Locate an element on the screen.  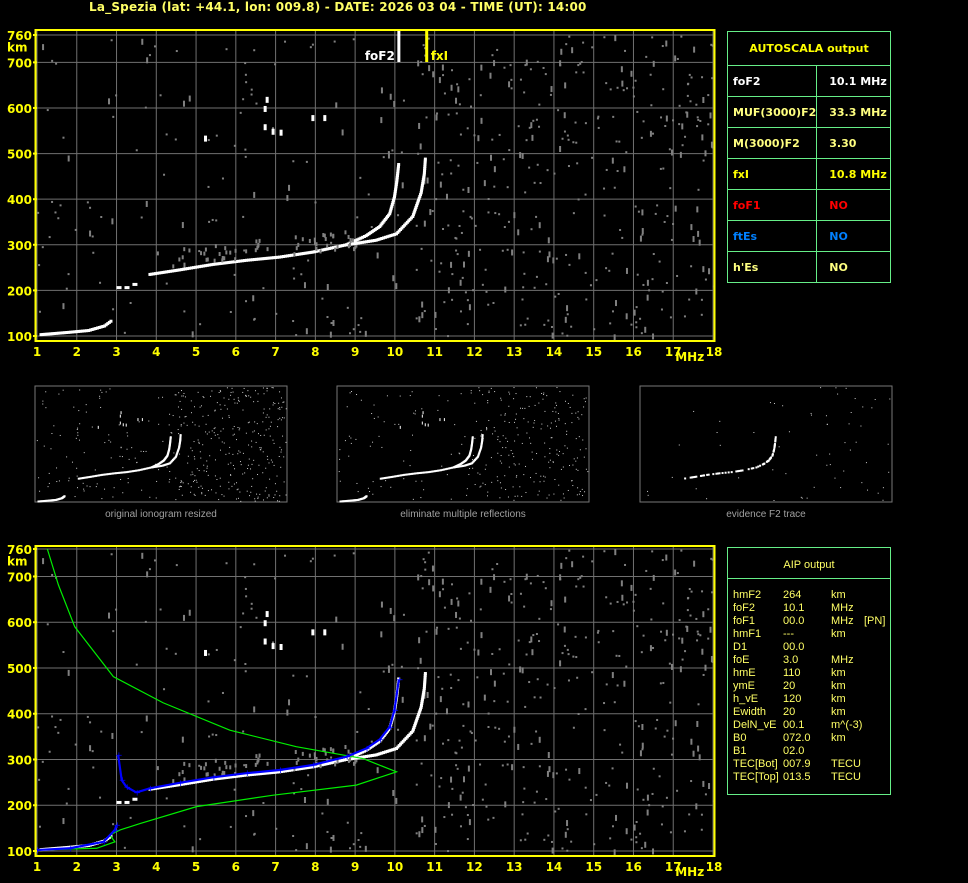
aip-row: B0 072.0 km is located at coordinates (809, 738).